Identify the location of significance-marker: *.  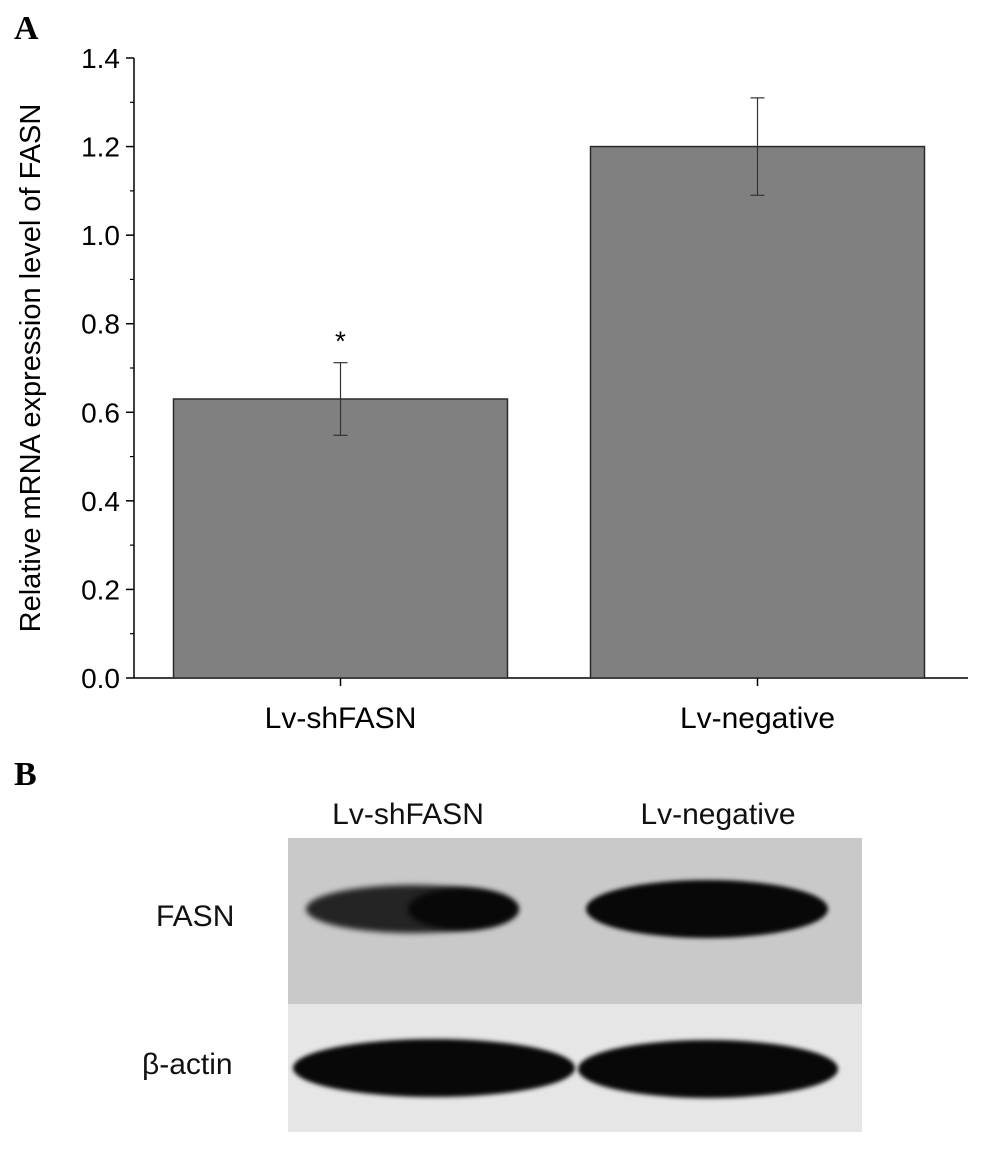
(340, 341).